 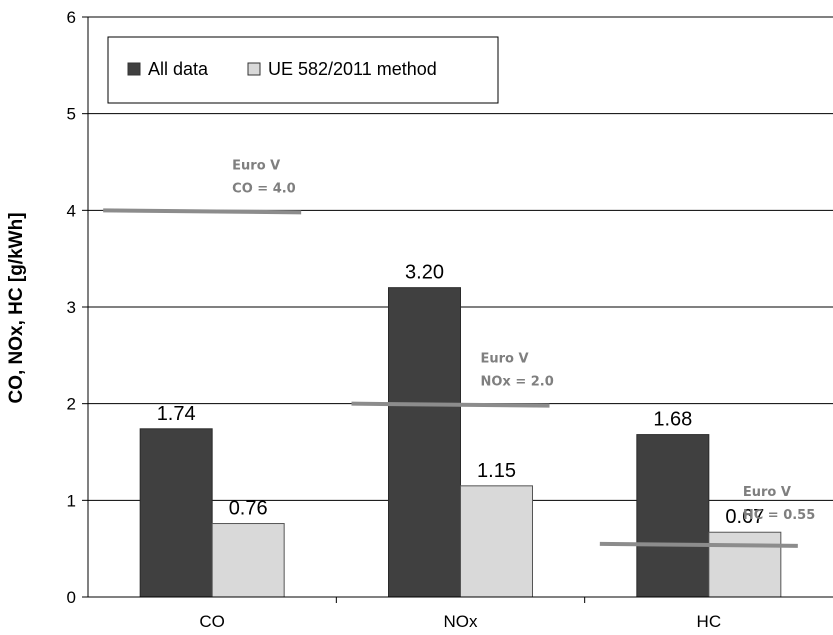 I want to click on data-label-hc-all-data: 1.68, so click(x=672, y=420).